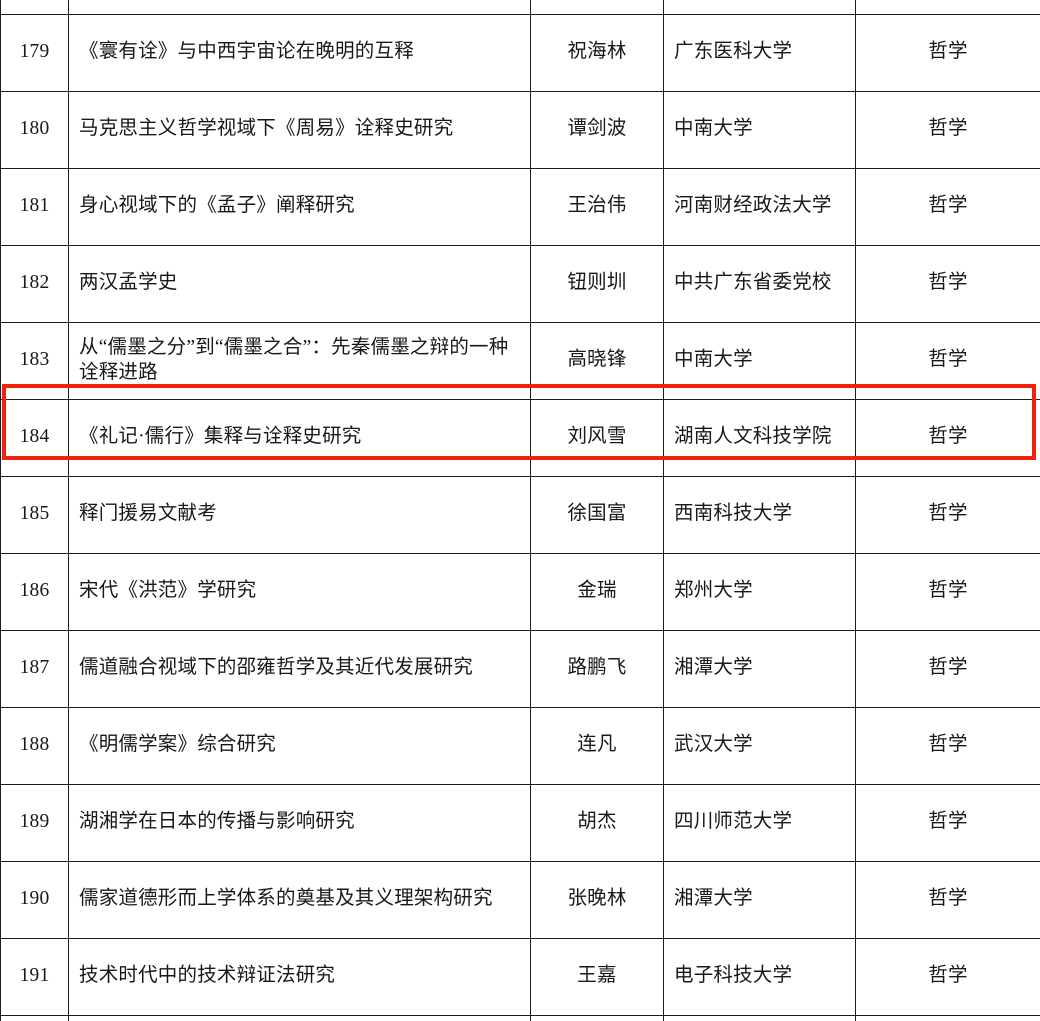 The width and height of the screenshot is (1040, 1021). I want to click on cell-index: 180, so click(35, 129).